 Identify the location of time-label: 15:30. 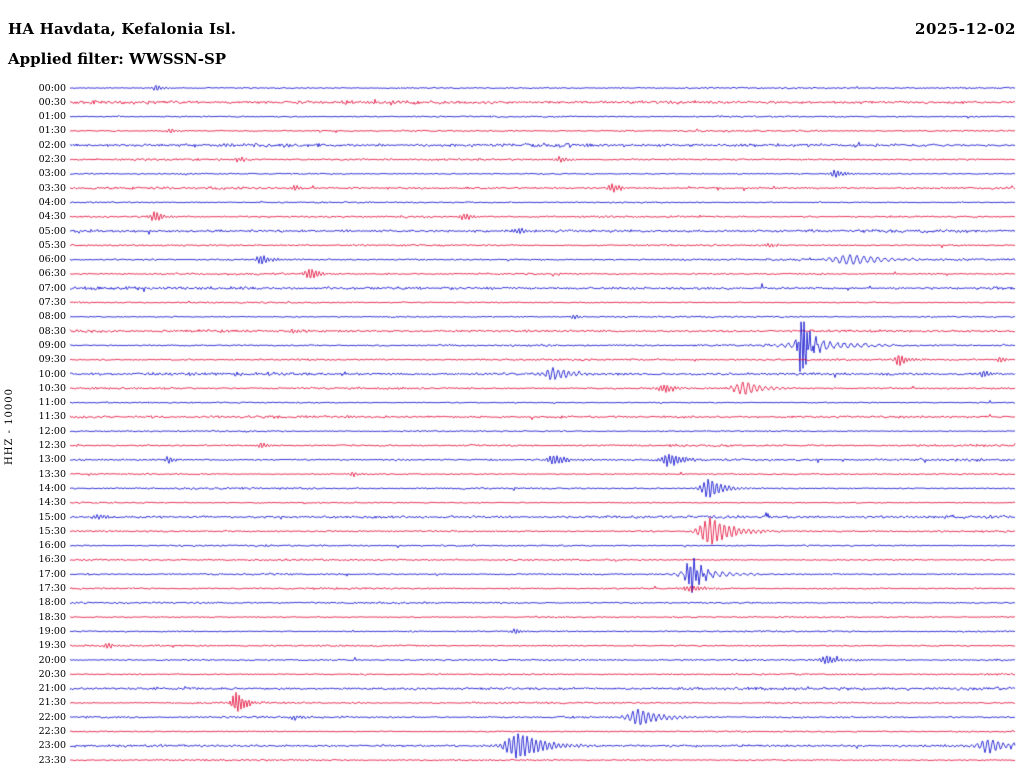
(52, 531).